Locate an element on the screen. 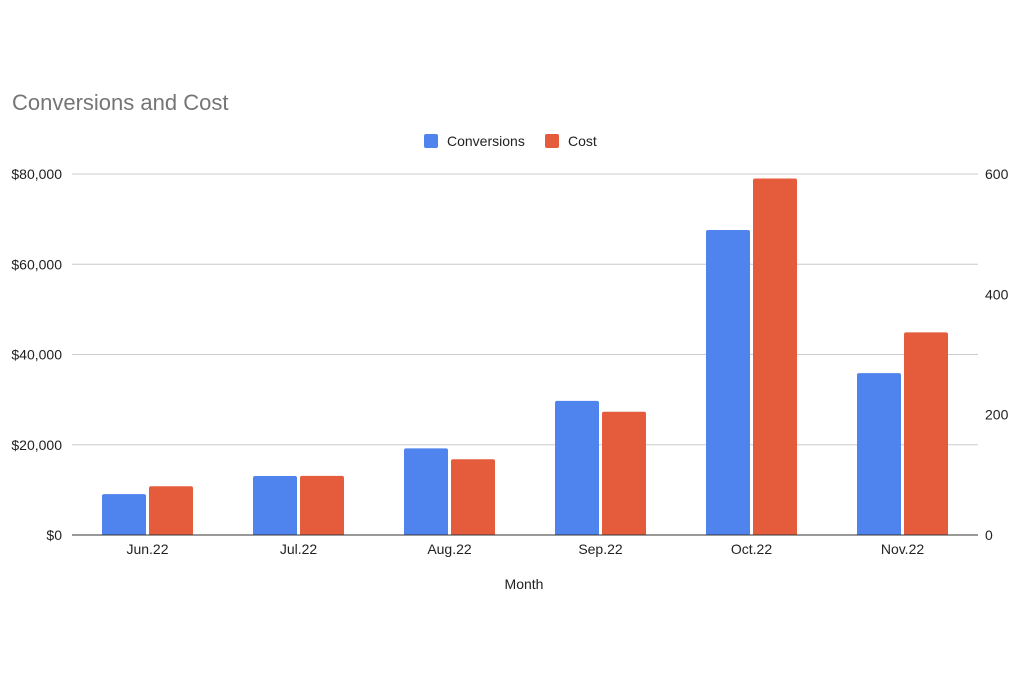  left-axis: $0 $20,000 $40,000 $60,000 $80,000 is located at coordinates (36, 354).